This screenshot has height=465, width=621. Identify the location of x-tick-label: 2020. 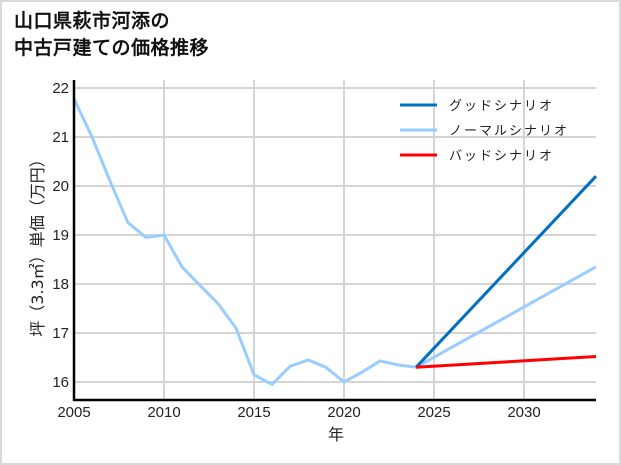
(343, 412).